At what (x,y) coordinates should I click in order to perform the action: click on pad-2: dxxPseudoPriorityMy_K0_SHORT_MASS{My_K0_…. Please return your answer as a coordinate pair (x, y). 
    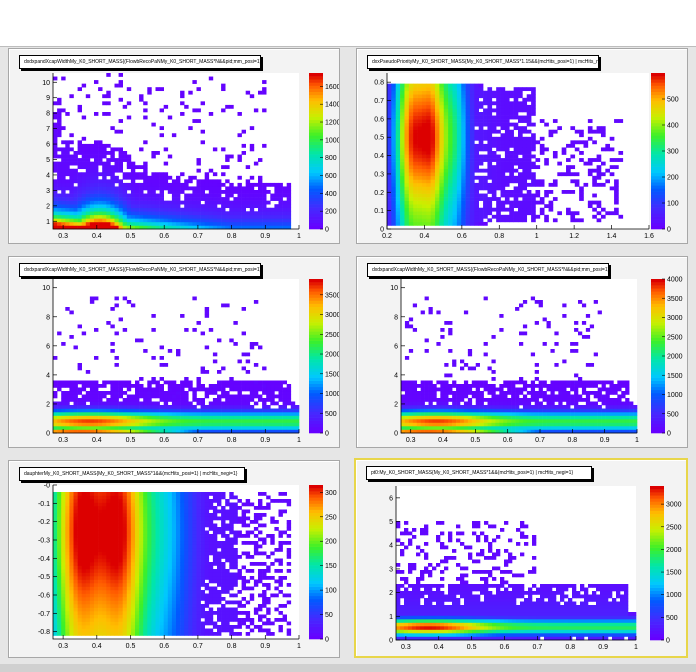
    Looking at the image, I should click on (522, 146).